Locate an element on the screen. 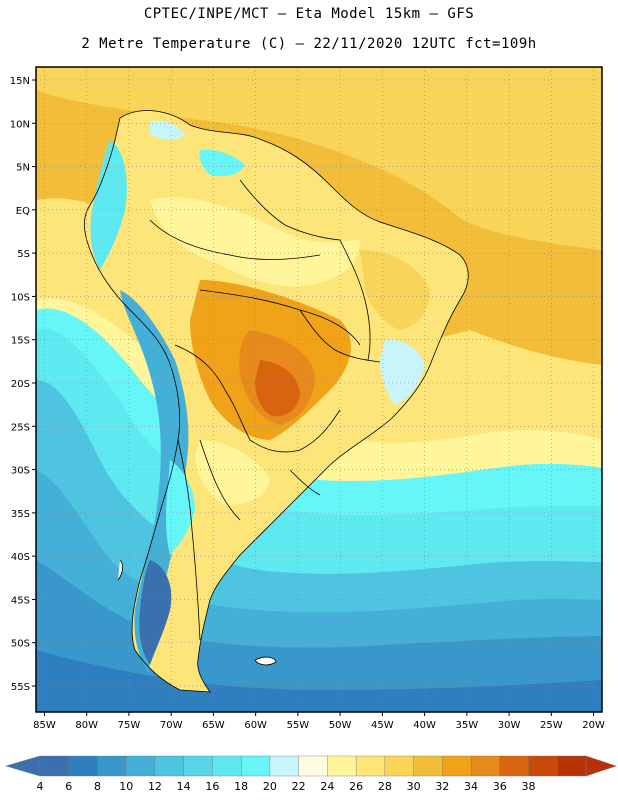 The width and height of the screenshot is (618, 804). lon-tick-label: 45W is located at coordinates (382, 725).